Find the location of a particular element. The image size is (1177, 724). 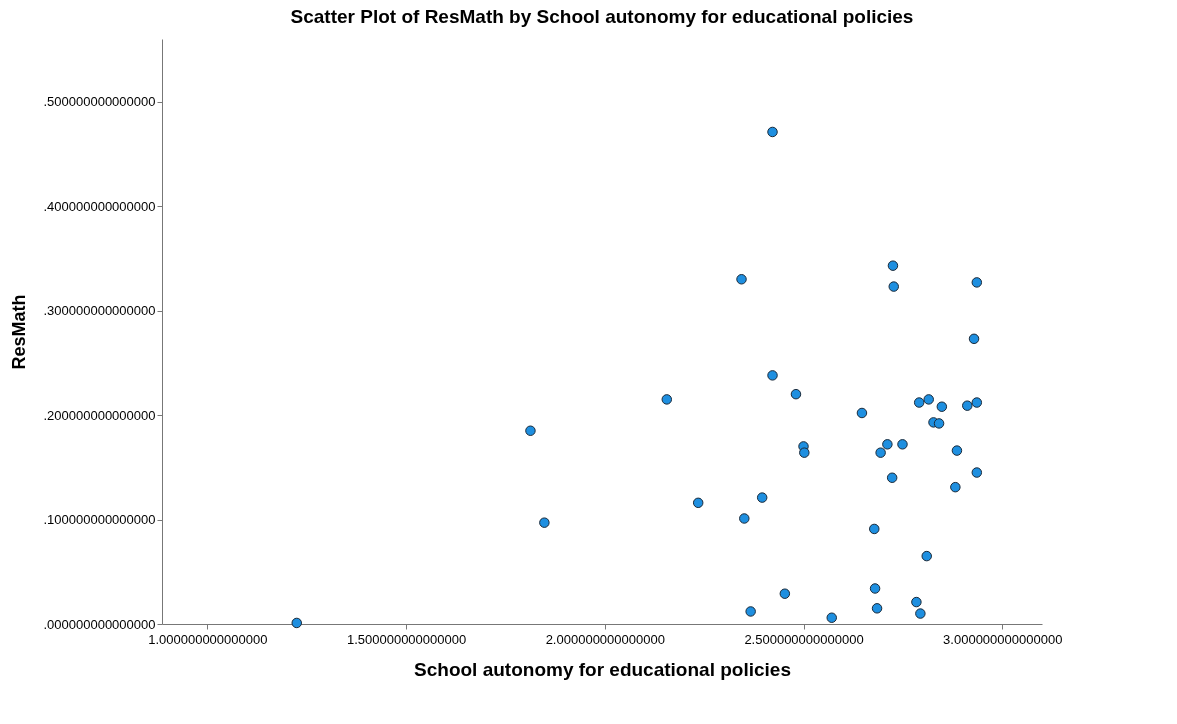

x-tick-label: 2.500000000000000 is located at coordinates (804, 639).